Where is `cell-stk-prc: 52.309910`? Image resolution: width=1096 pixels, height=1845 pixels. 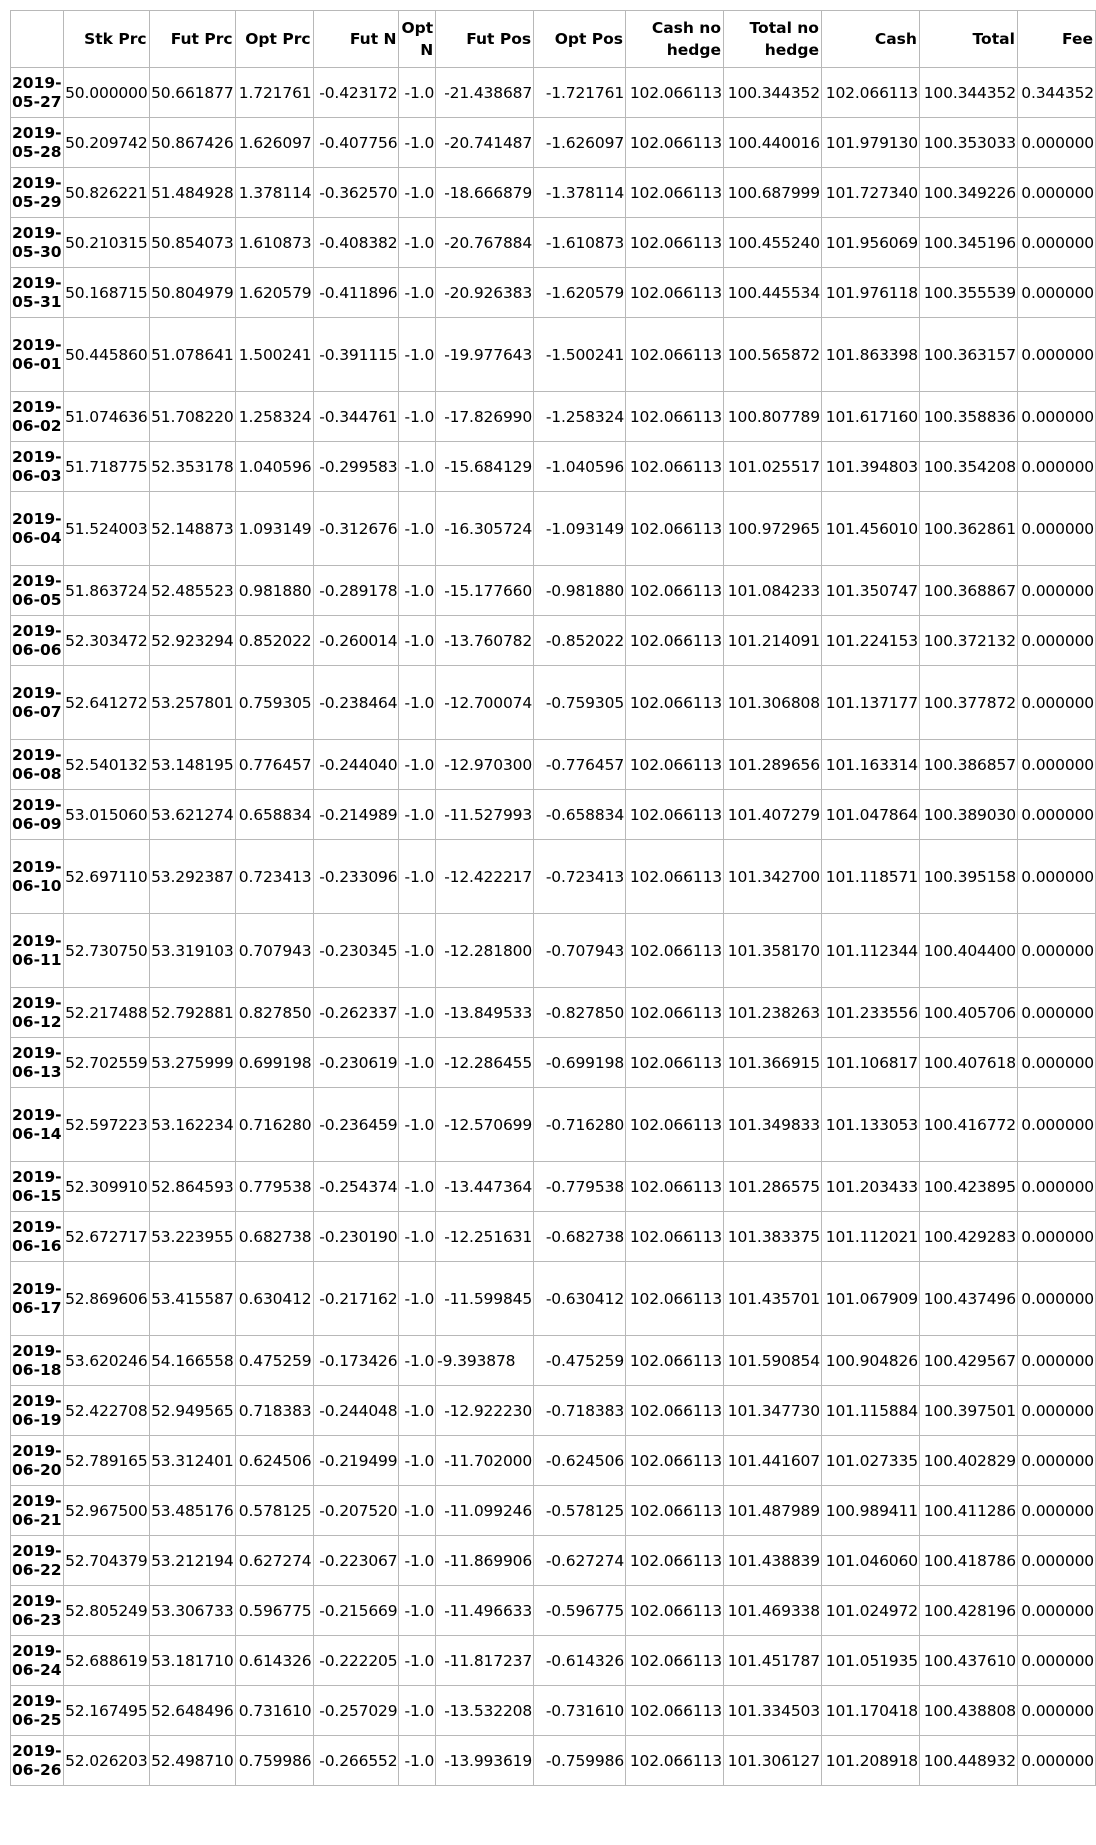 cell-stk-prc: 52.309910 is located at coordinates (106, 1186).